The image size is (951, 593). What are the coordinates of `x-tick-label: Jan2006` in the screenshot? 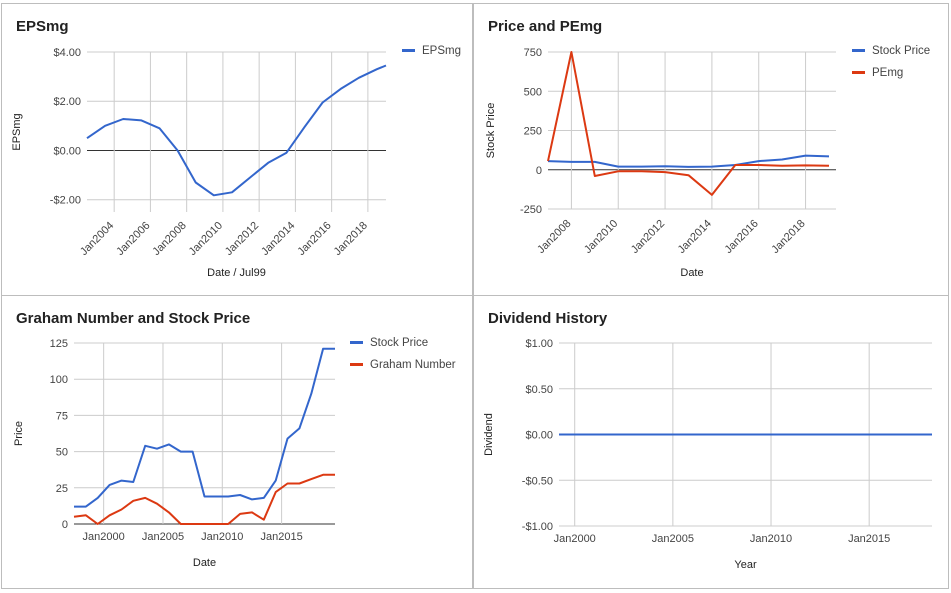 It's located at (133, 239).